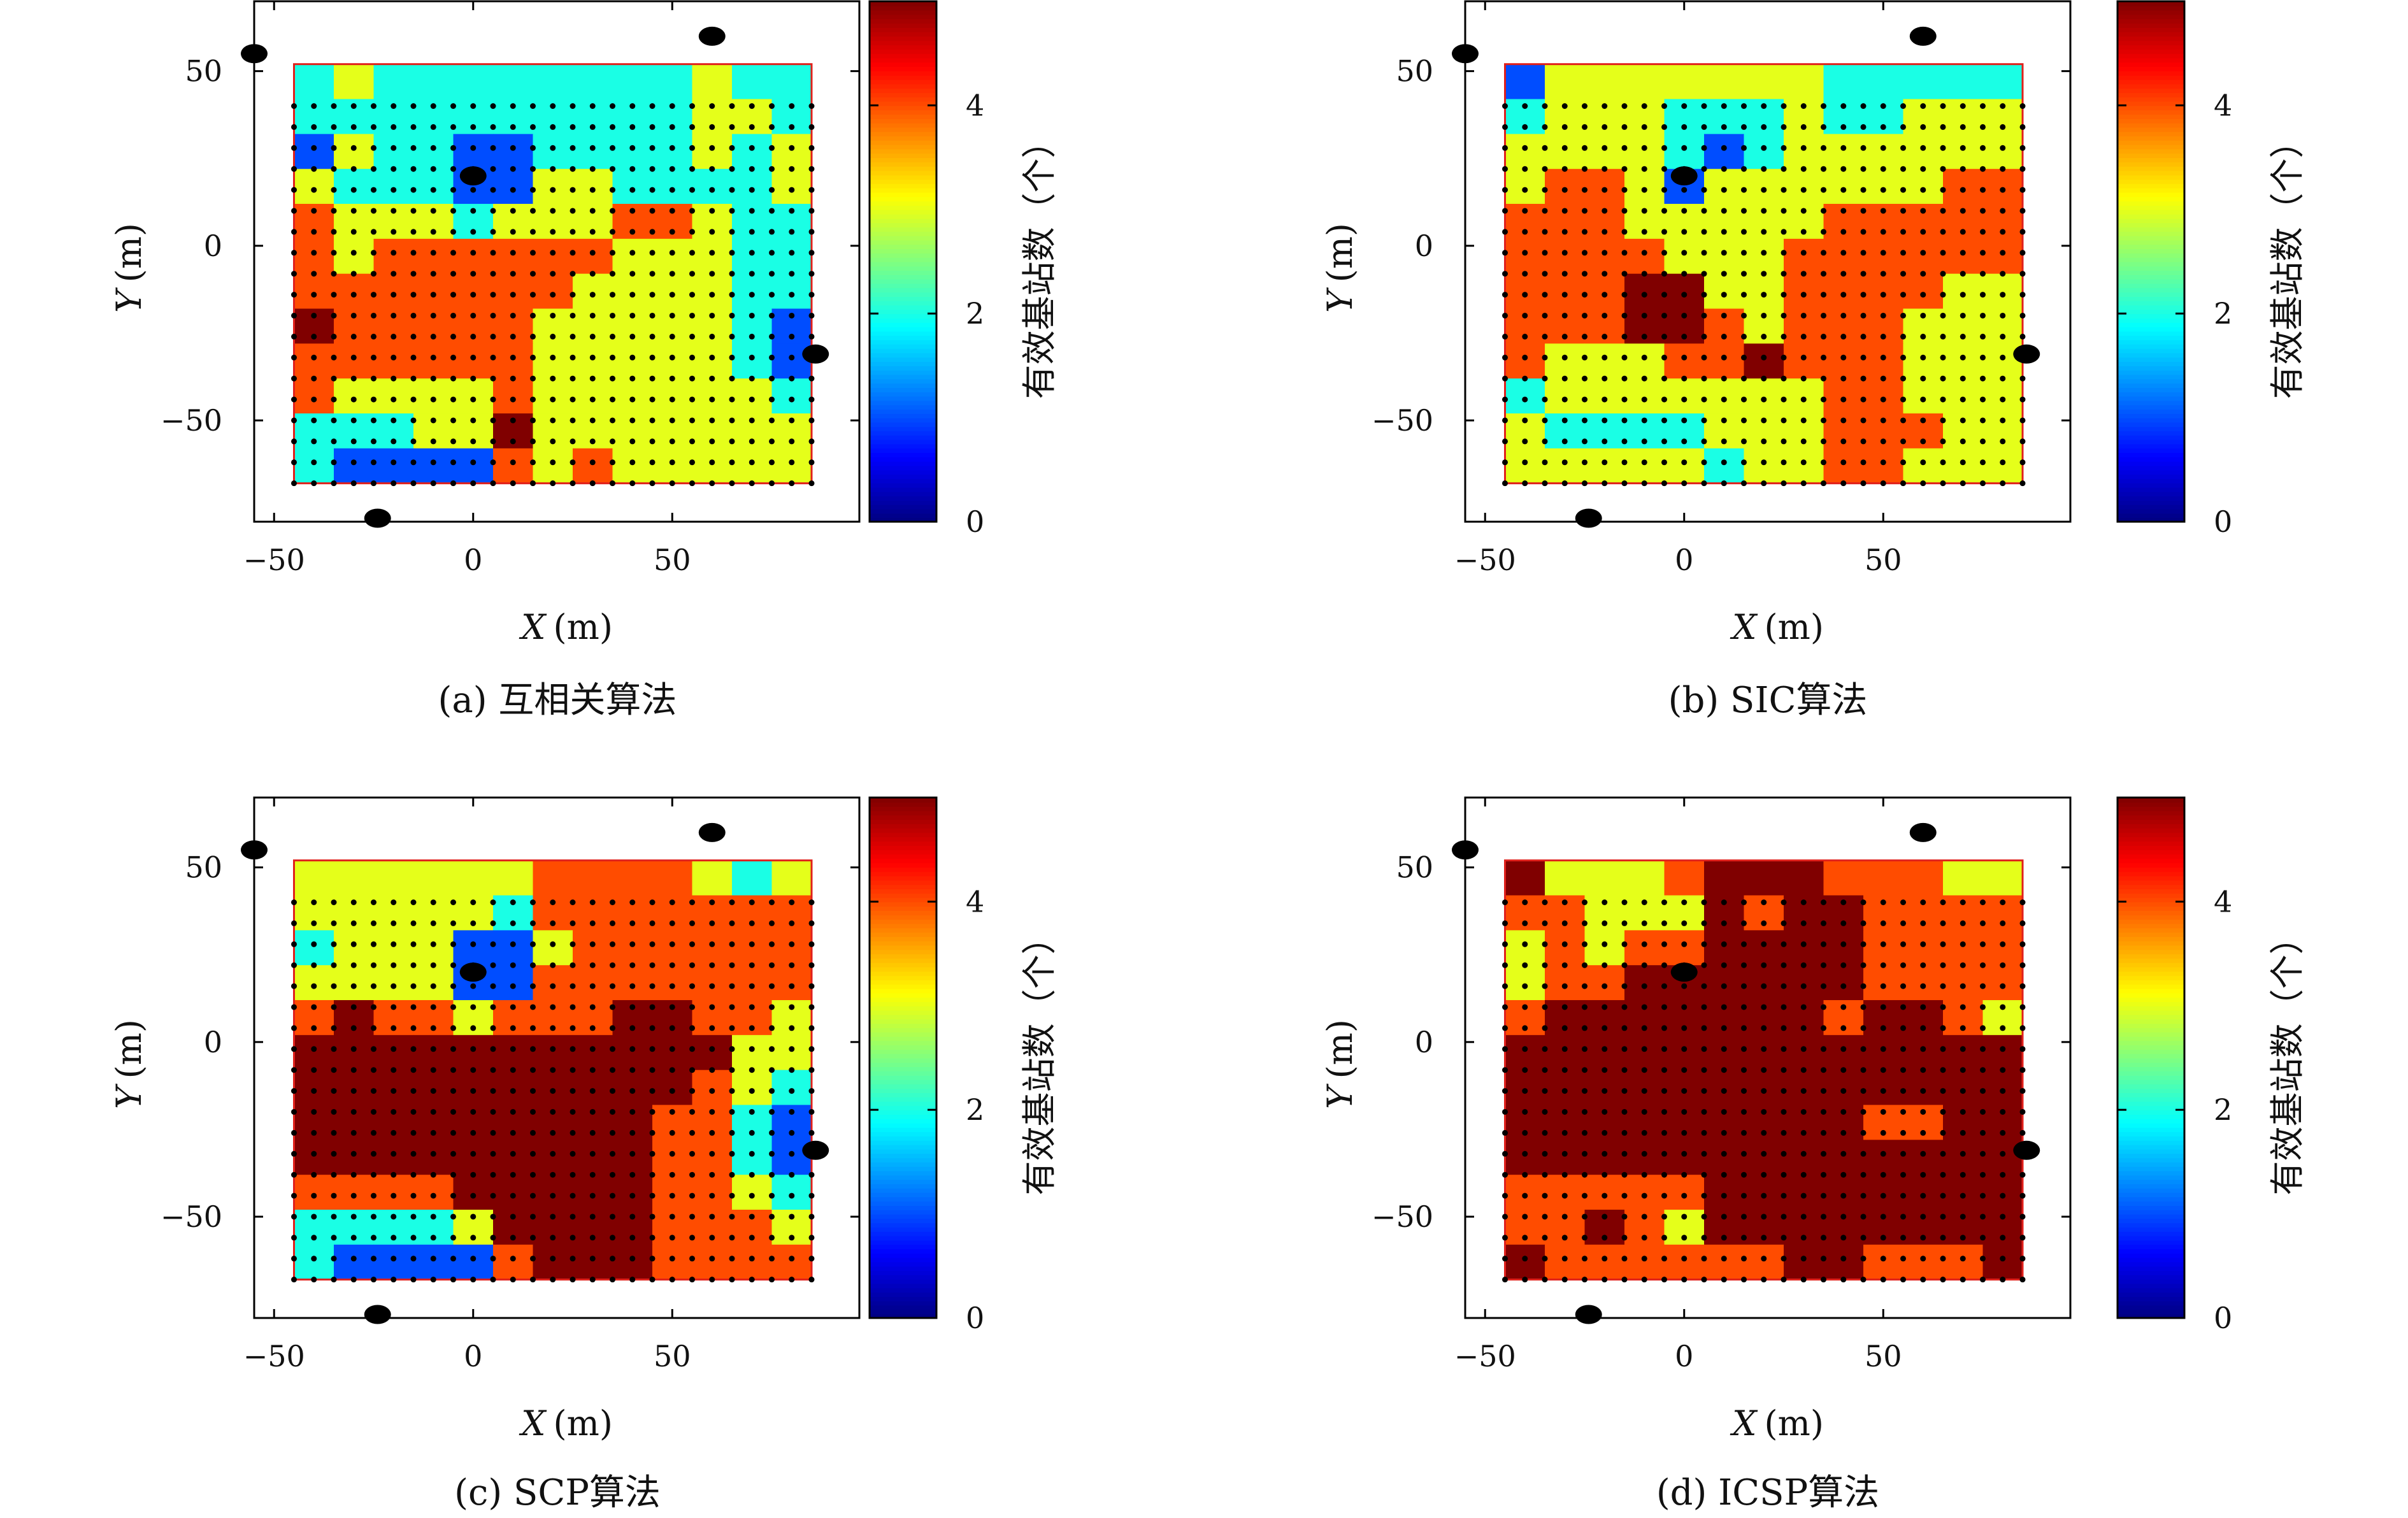  I want to click on base-station-marker, so click(2026, 1150).